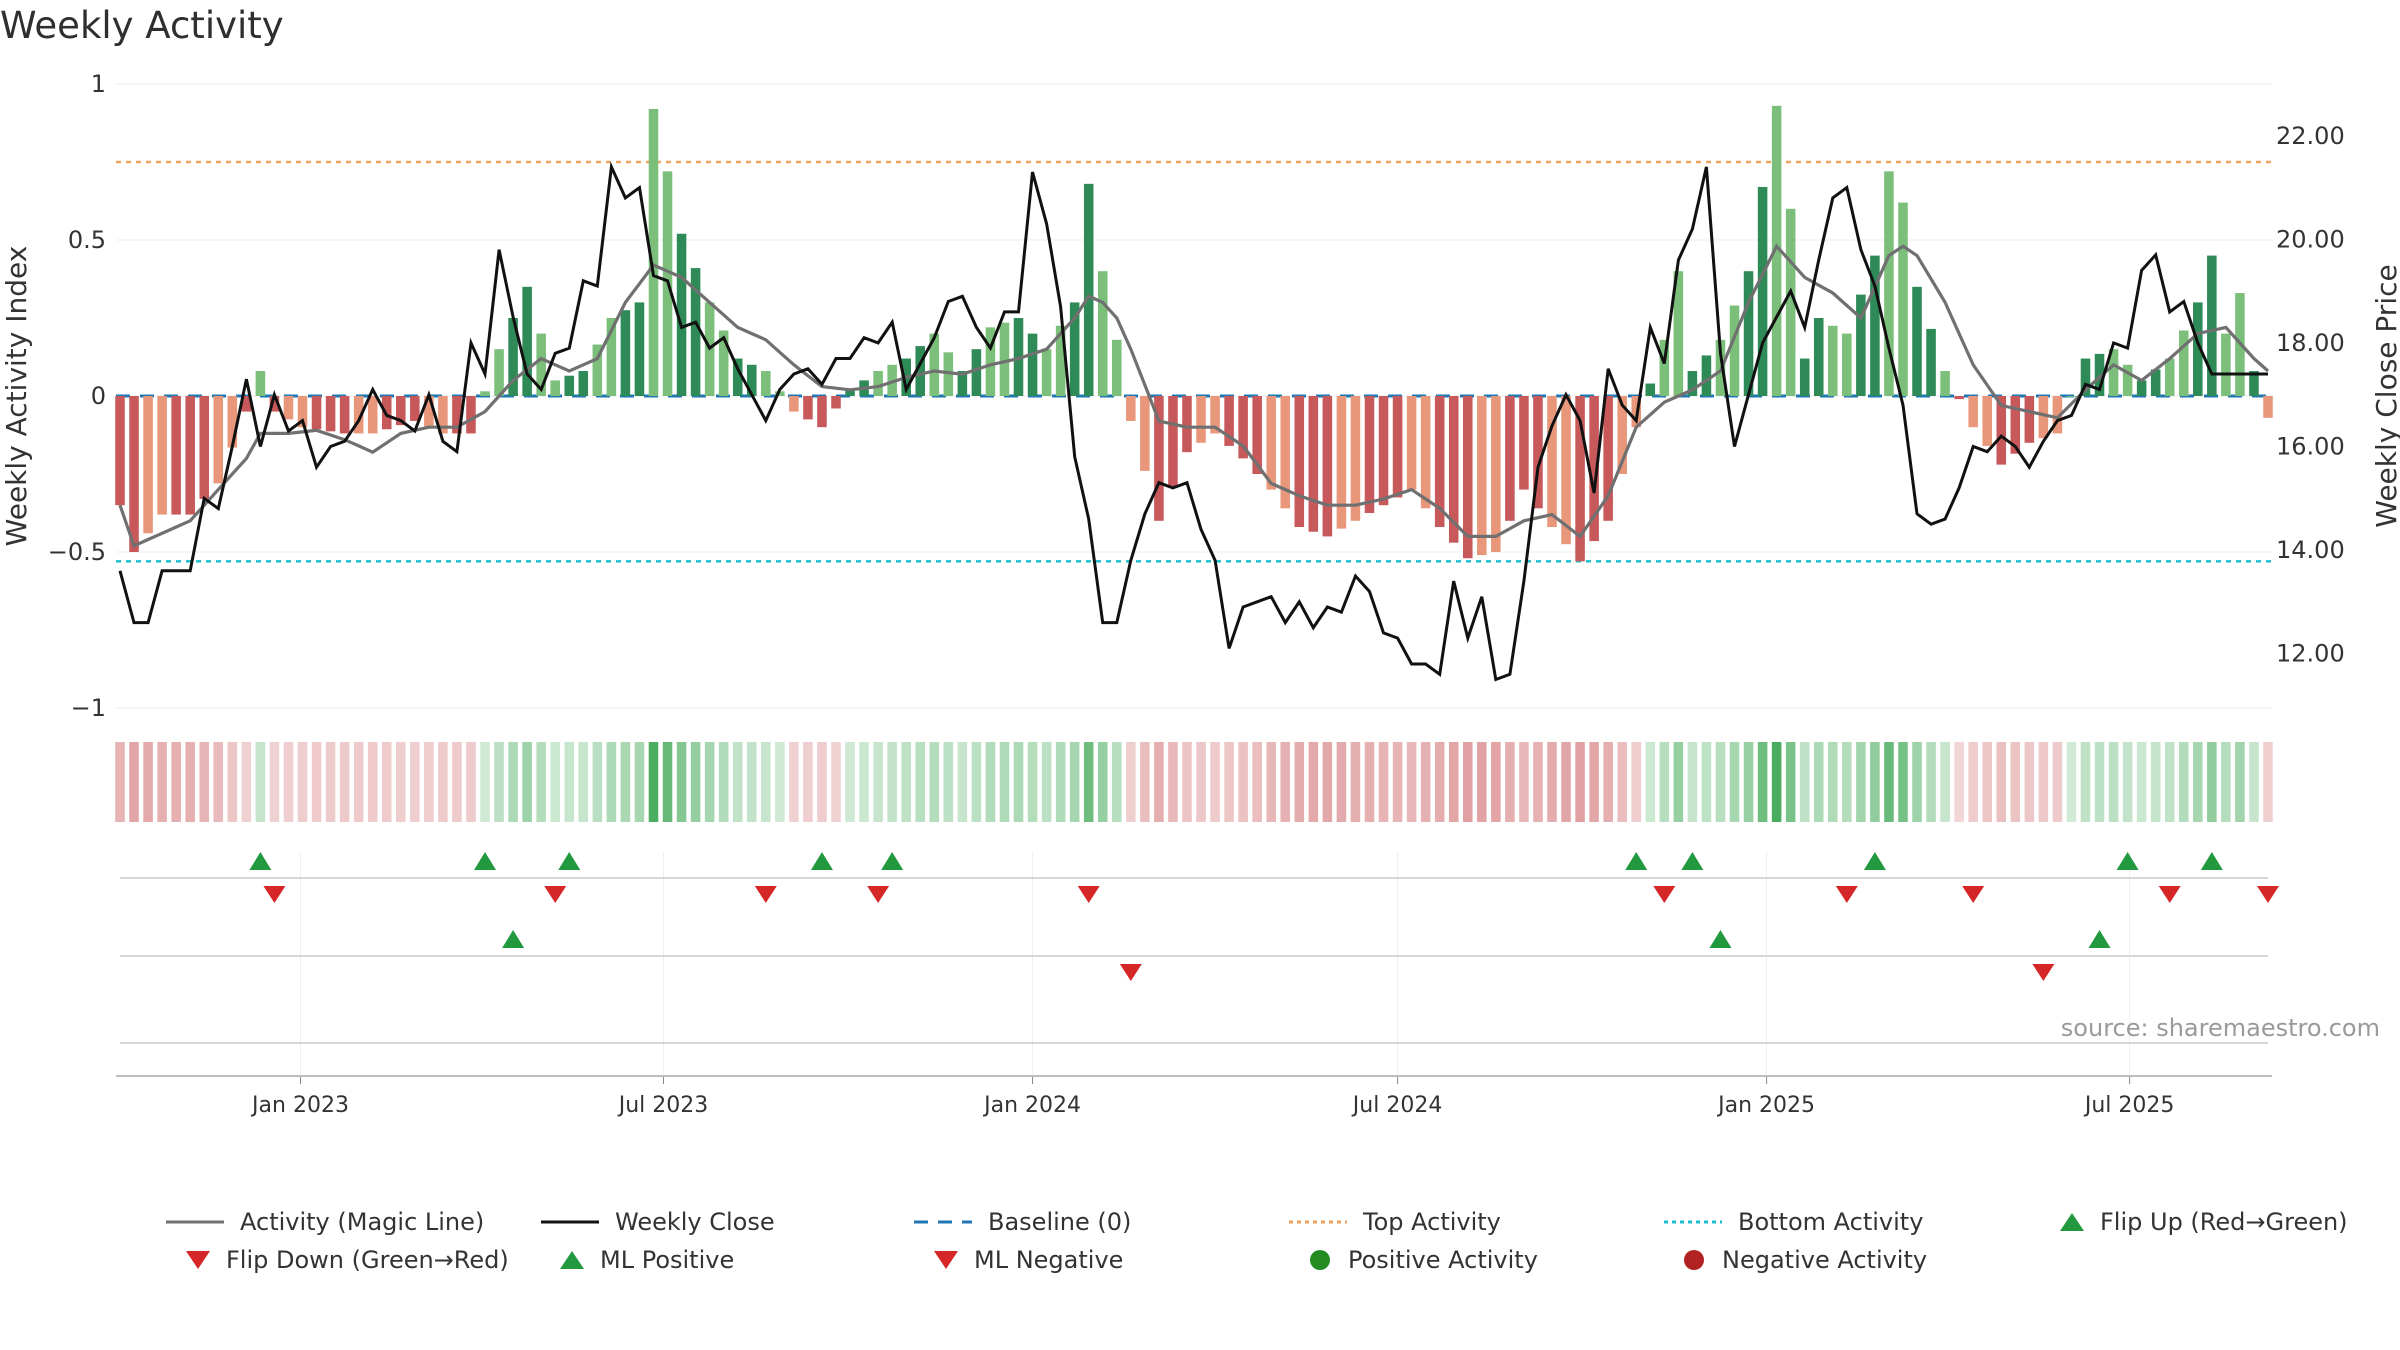 The width and height of the screenshot is (2400, 1350). What do you see at coordinates (299, 1105) in the screenshot?
I see `x-tick-label: Jan 2023` at bounding box center [299, 1105].